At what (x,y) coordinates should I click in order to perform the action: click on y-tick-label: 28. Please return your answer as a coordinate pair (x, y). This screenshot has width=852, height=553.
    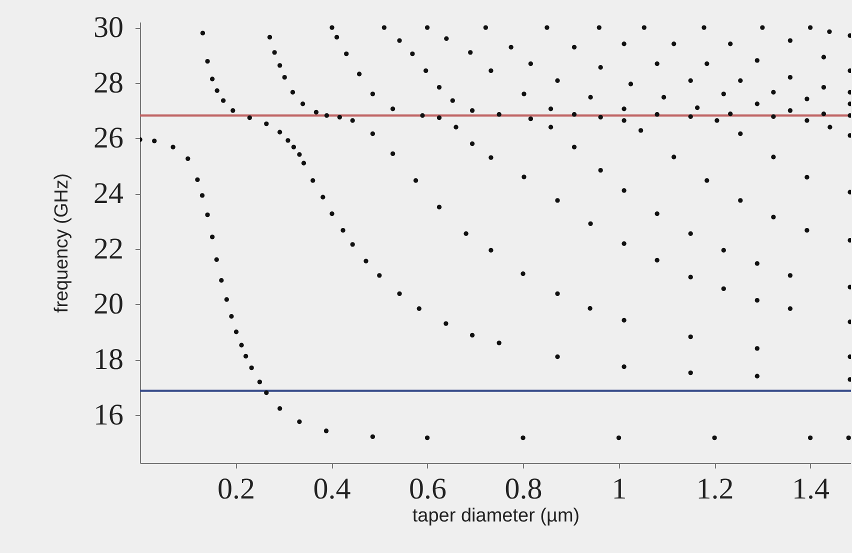
    Looking at the image, I should click on (109, 83).